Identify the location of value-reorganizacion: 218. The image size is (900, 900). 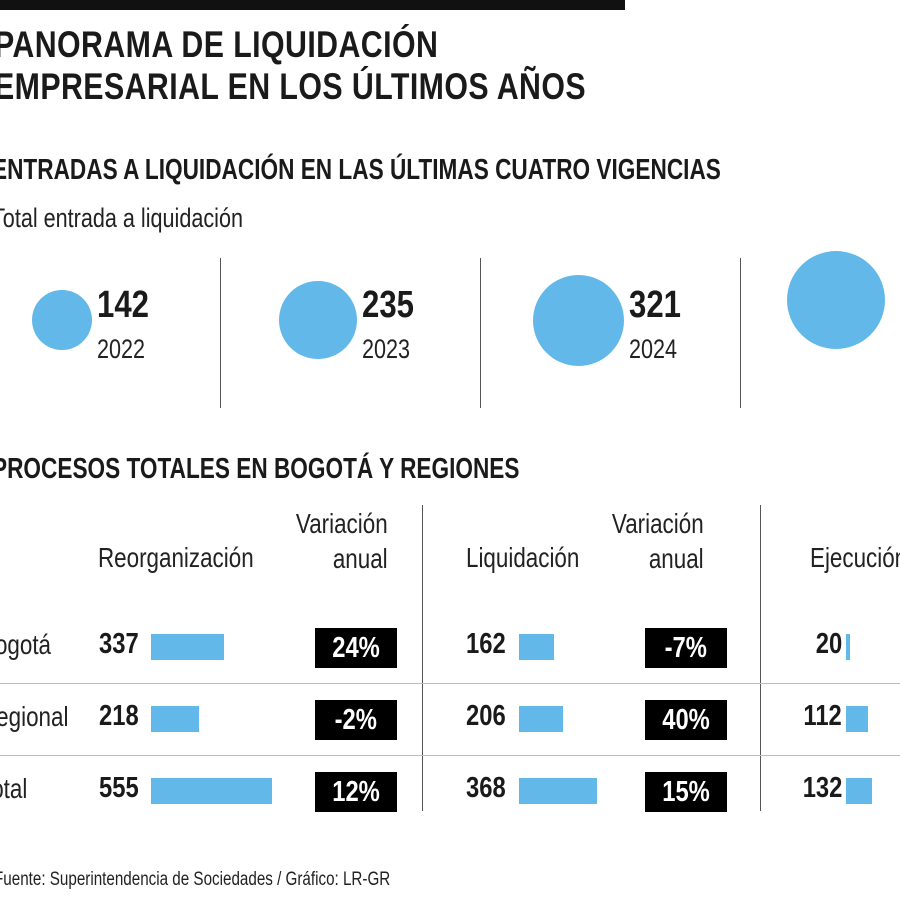
(119, 716).